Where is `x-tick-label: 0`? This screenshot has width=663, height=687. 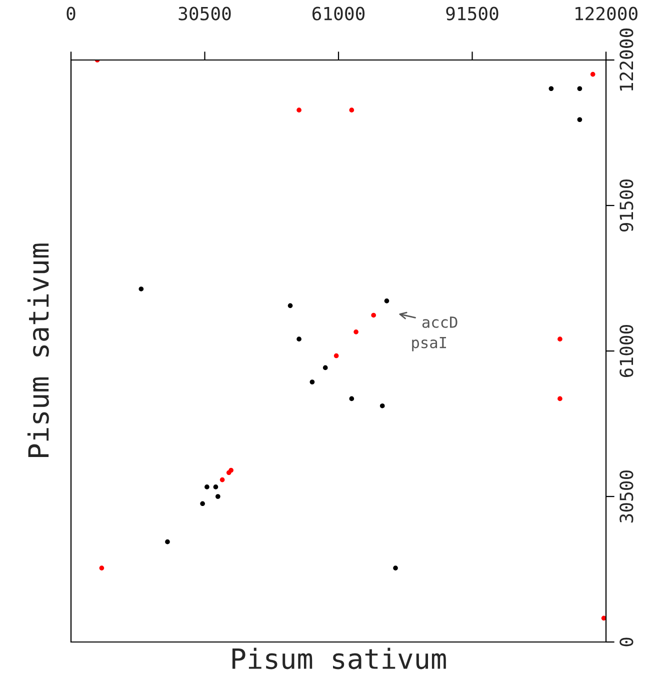 x-tick-label: 0 is located at coordinates (71, 13).